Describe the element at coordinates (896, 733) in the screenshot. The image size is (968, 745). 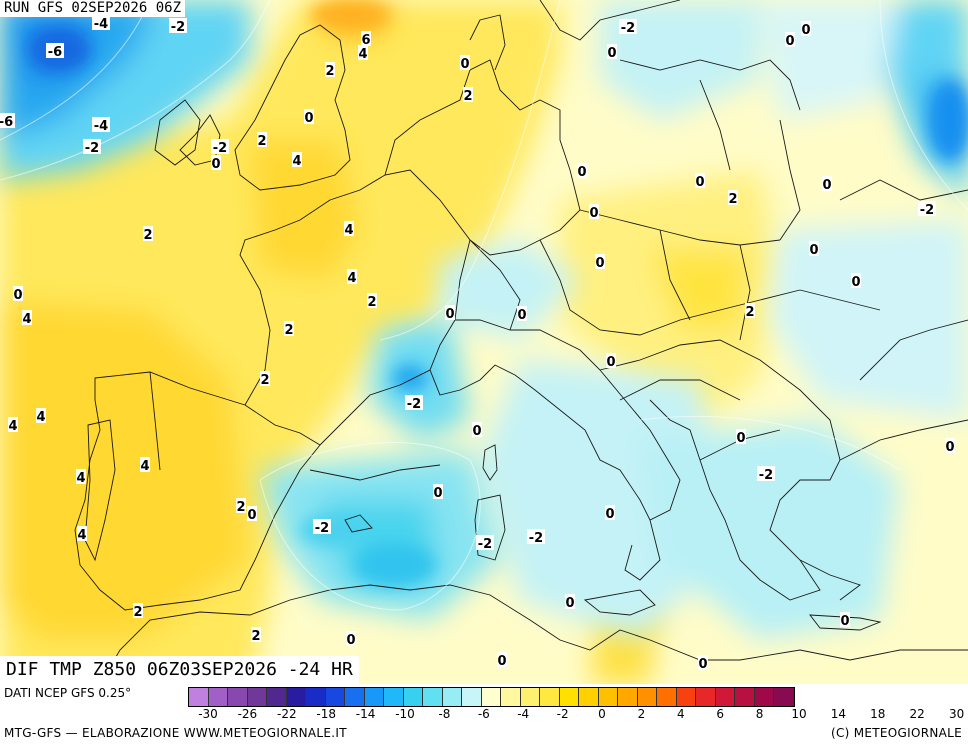
I see `copyright-label: (C) METEOGIORNALE` at that location.